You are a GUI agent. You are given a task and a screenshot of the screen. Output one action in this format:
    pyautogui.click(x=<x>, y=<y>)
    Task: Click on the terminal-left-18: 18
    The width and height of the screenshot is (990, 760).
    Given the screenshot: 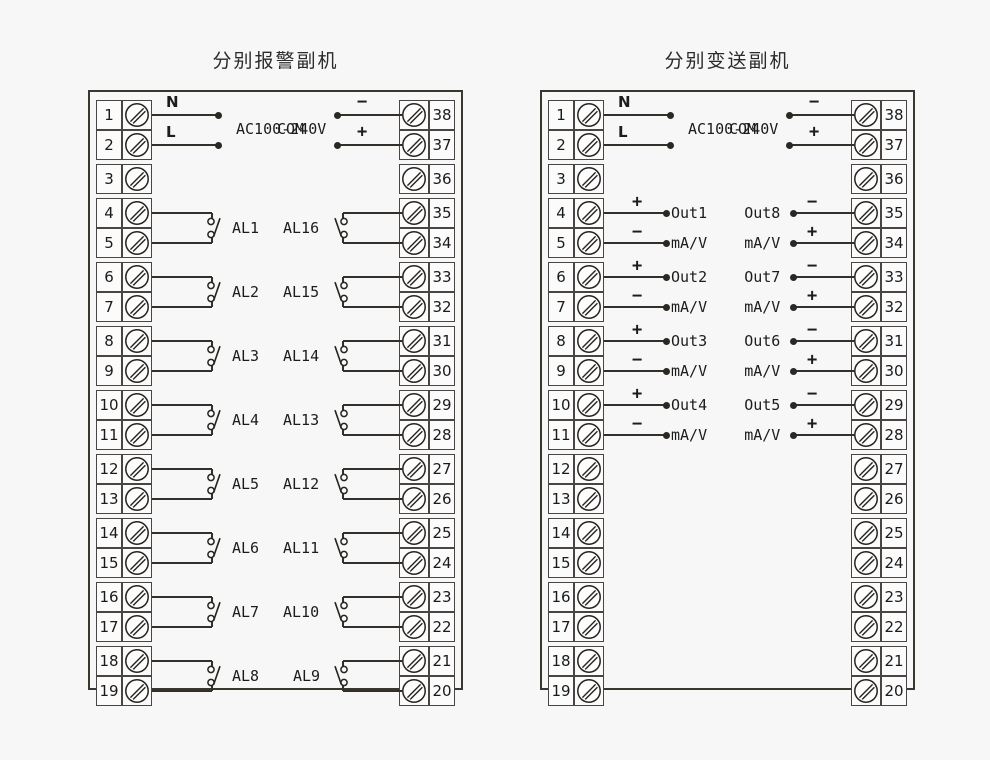 What is the action you would take?
    pyautogui.click(x=124, y=661)
    